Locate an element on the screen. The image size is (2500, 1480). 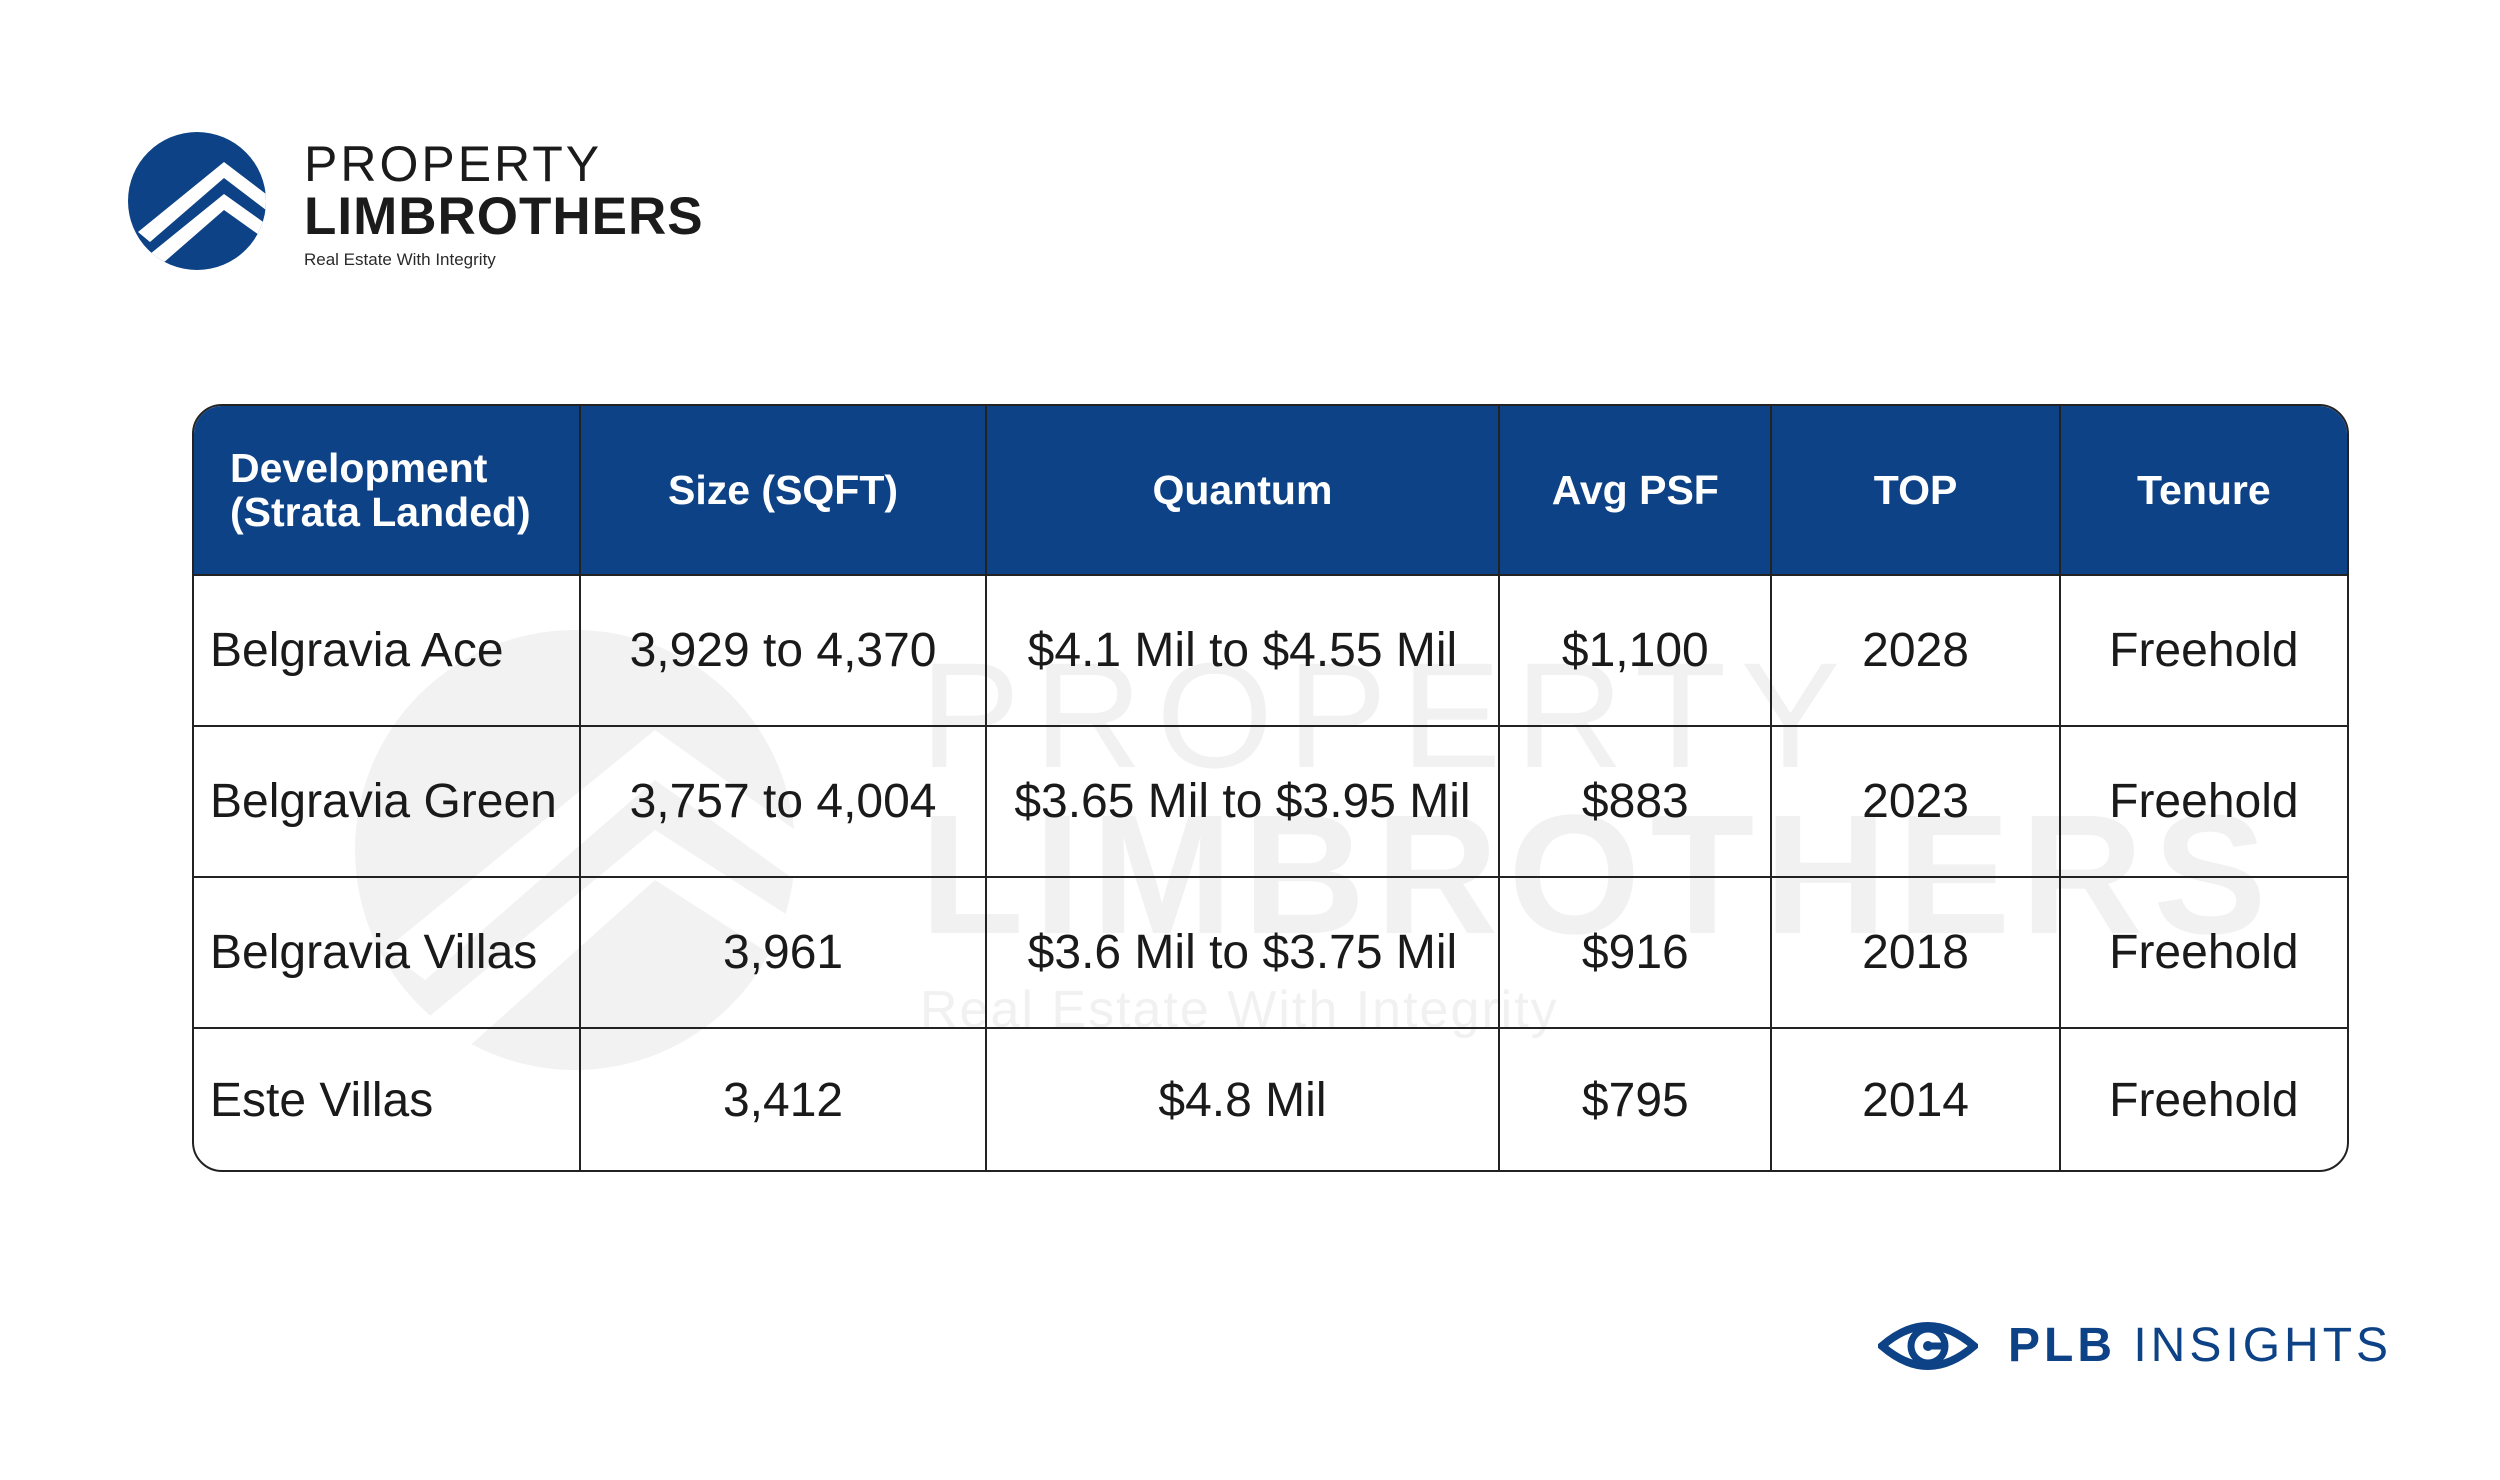
plb-insights-brand: PLB INSIGHTS is located at coordinates (2138, 1347).